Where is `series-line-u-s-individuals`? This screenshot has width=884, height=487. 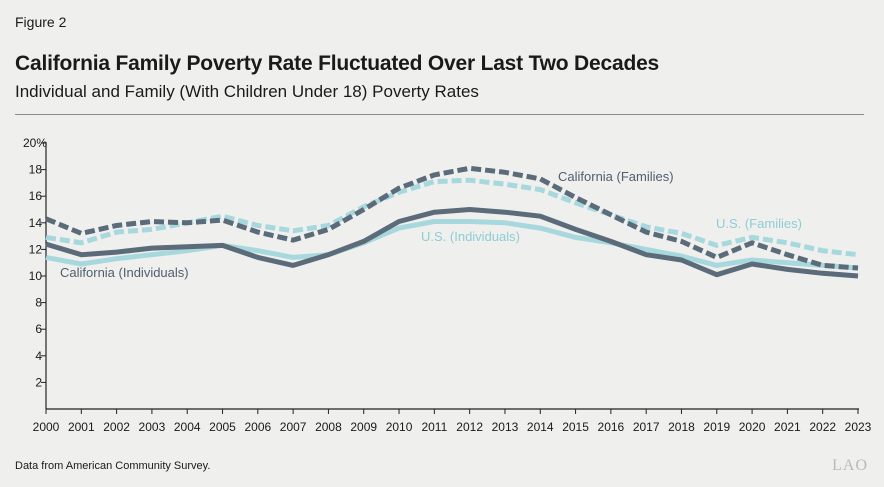
series-line-u-s-individuals is located at coordinates (452, 245).